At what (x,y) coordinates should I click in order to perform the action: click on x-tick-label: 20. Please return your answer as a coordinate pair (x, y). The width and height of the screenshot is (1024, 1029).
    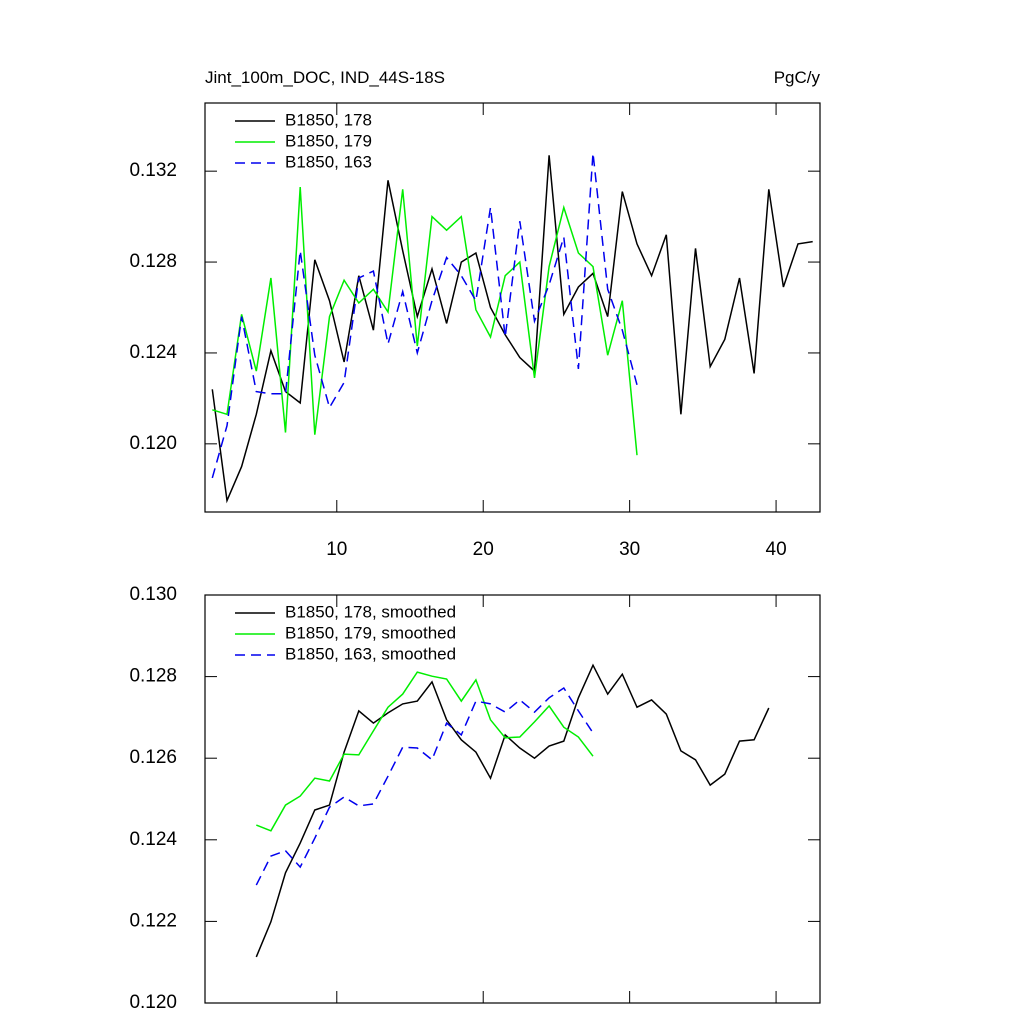
    Looking at the image, I should click on (483, 549).